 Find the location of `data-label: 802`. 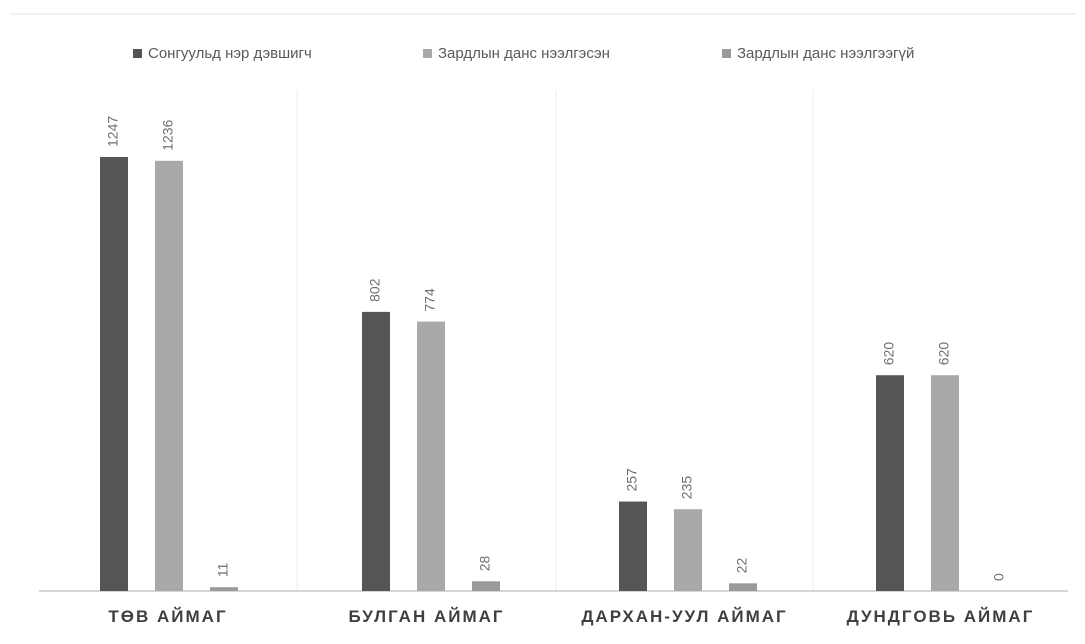

data-label: 802 is located at coordinates (375, 290).